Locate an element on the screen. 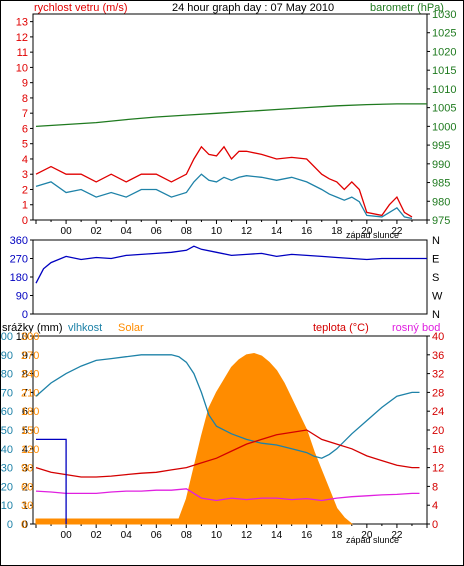 This screenshot has height=566, width=464. temperature-tick-label: 20 is located at coordinates (438, 431).